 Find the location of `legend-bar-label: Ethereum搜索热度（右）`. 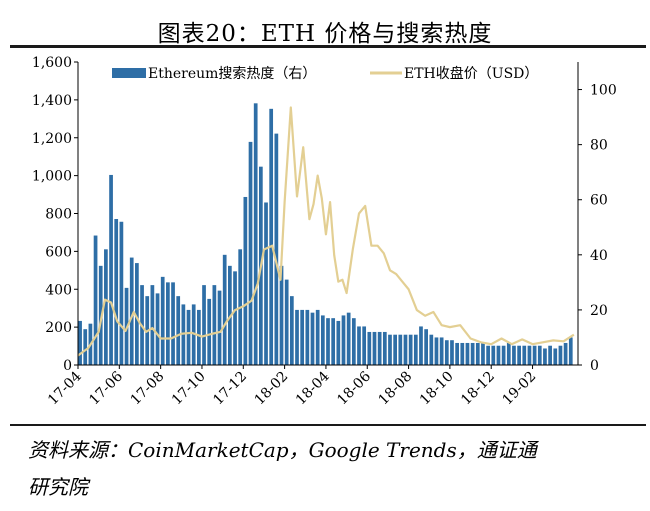

legend-bar-label: Ethereum搜索热度（右） is located at coordinates (232, 73).